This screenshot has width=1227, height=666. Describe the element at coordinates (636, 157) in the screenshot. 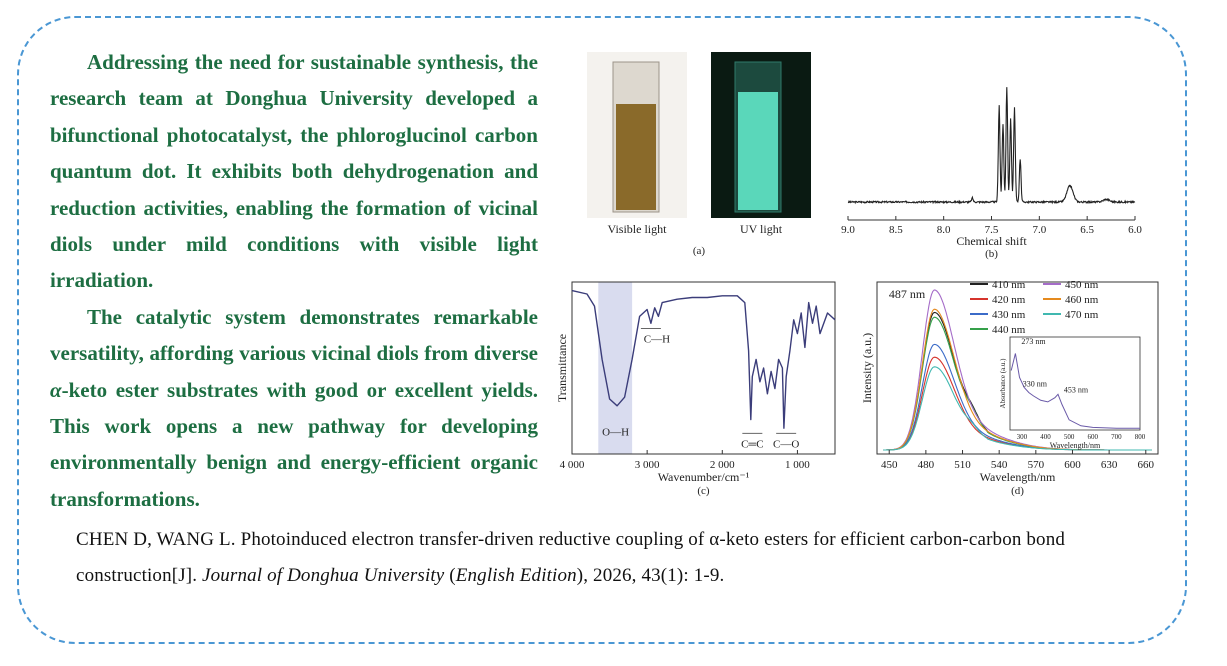

I see `visible-liquid` at that location.